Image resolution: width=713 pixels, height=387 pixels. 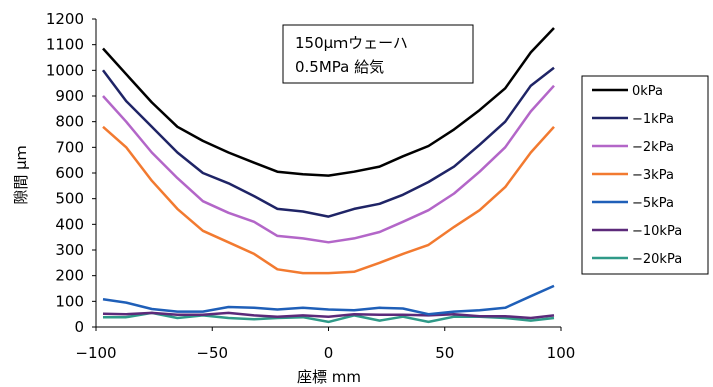 What do you see at coordinates (95, 353) in the screenshot?
I see `x-tick-label: −100` at bounding box center [95, 353].